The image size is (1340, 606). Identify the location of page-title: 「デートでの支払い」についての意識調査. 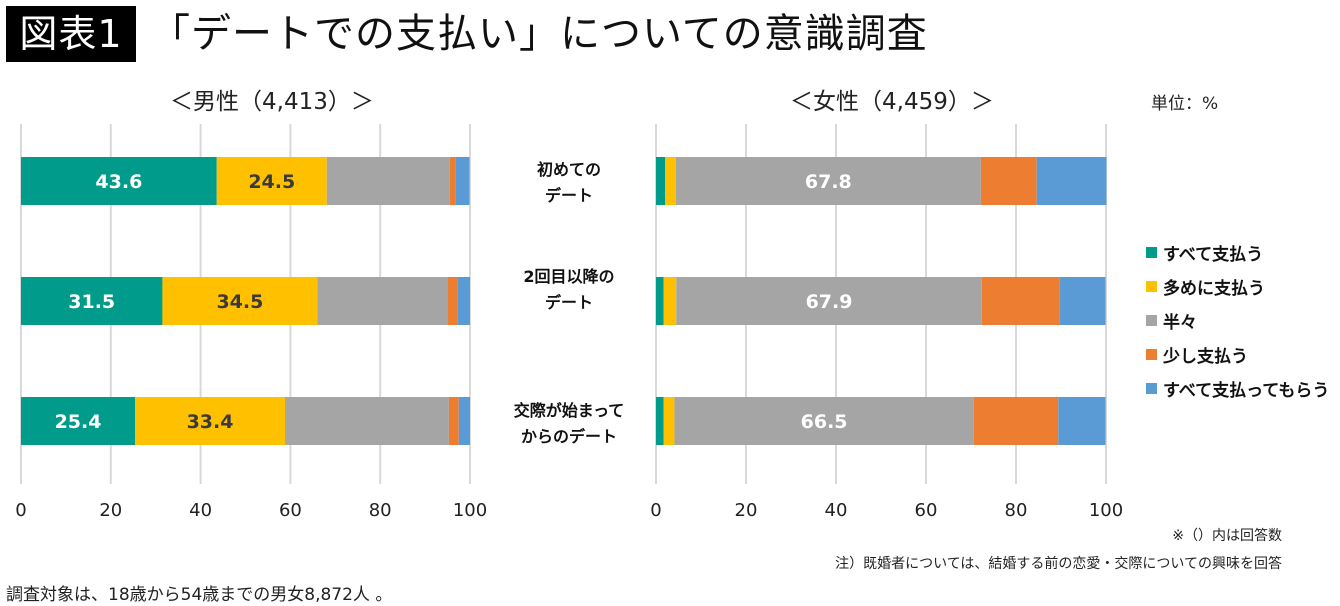
(539, 34).